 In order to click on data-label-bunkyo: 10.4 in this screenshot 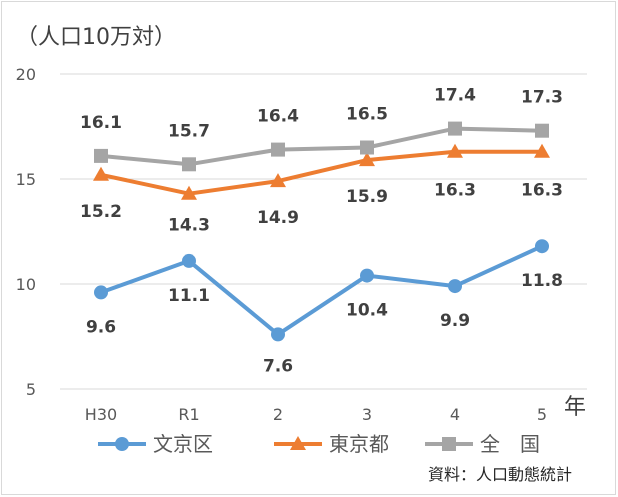, I will do `click(367, 311)`.